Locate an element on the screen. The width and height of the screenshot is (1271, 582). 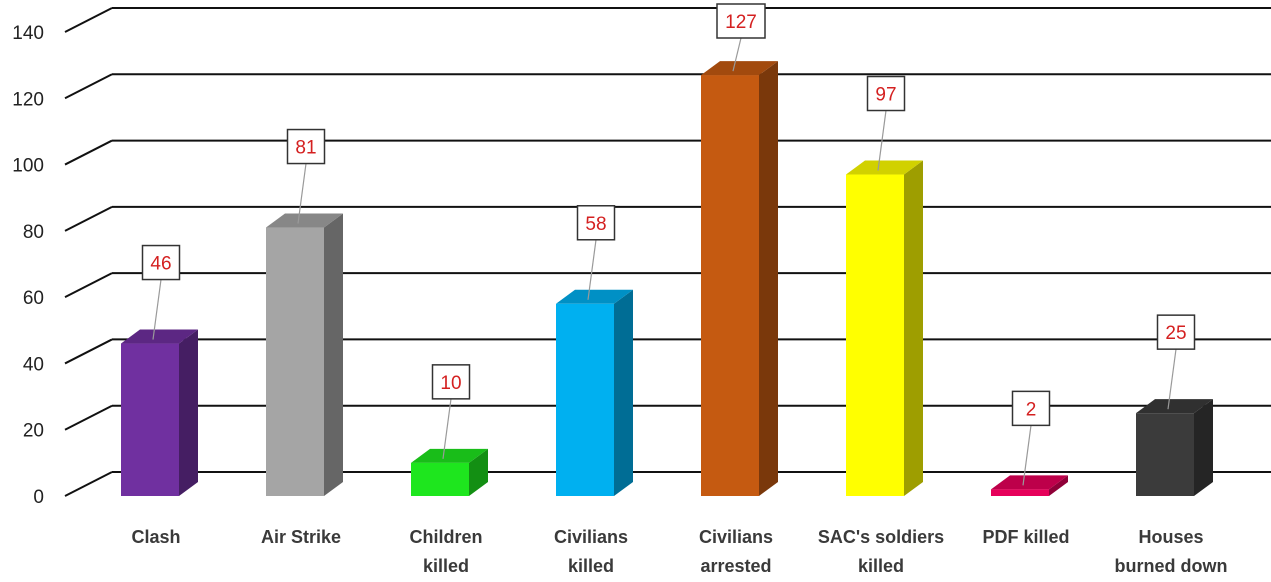
data-label: 46 is located at coordinates (161, 292).